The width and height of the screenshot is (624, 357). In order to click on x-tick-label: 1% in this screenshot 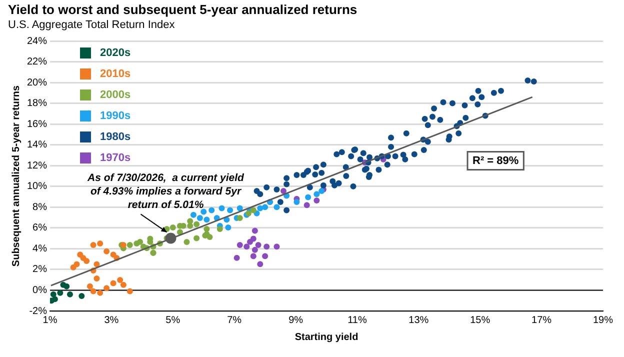, I will do `click(50, 320)`.